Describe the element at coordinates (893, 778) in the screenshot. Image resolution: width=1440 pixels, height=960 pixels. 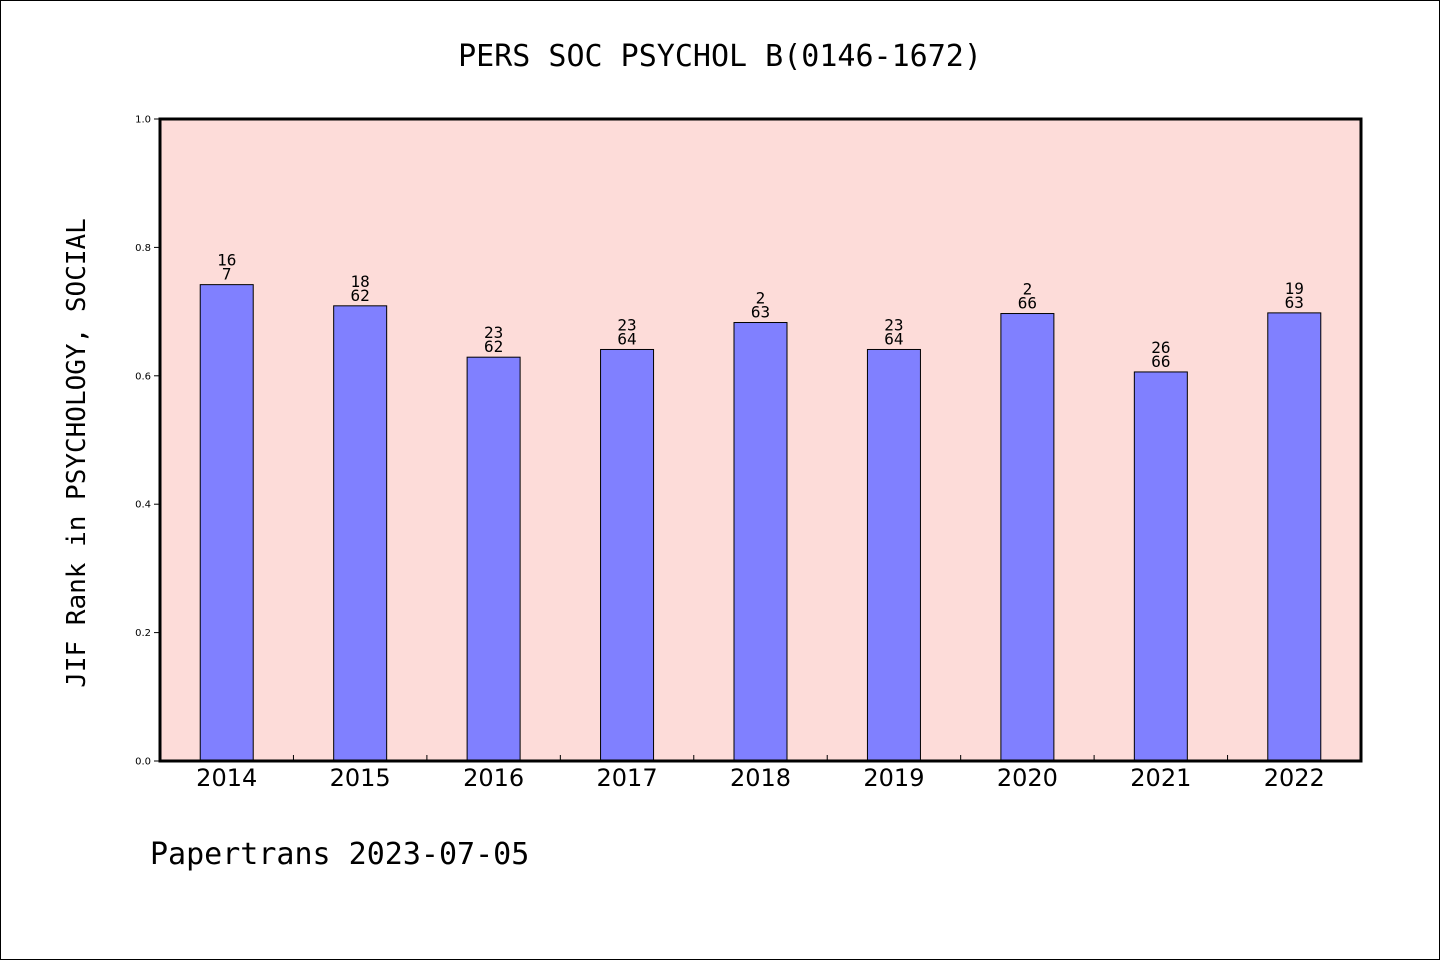
I see `x-tick-label: 2019` at that location.